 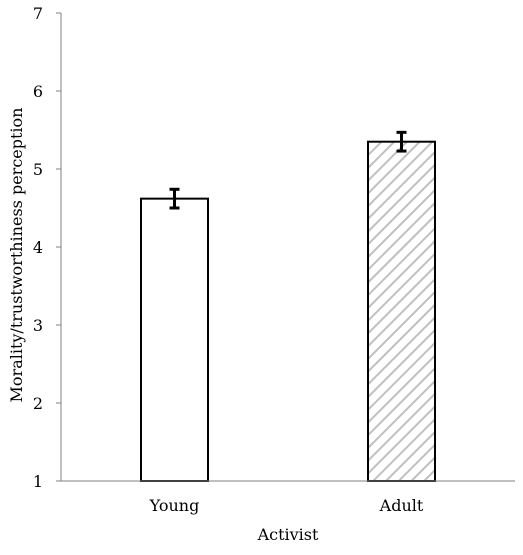 What do you see at coordinates (401, 505) in the screenshot?
I see `x-tick-label-adult: Adult` at bounding box center [401, 505].